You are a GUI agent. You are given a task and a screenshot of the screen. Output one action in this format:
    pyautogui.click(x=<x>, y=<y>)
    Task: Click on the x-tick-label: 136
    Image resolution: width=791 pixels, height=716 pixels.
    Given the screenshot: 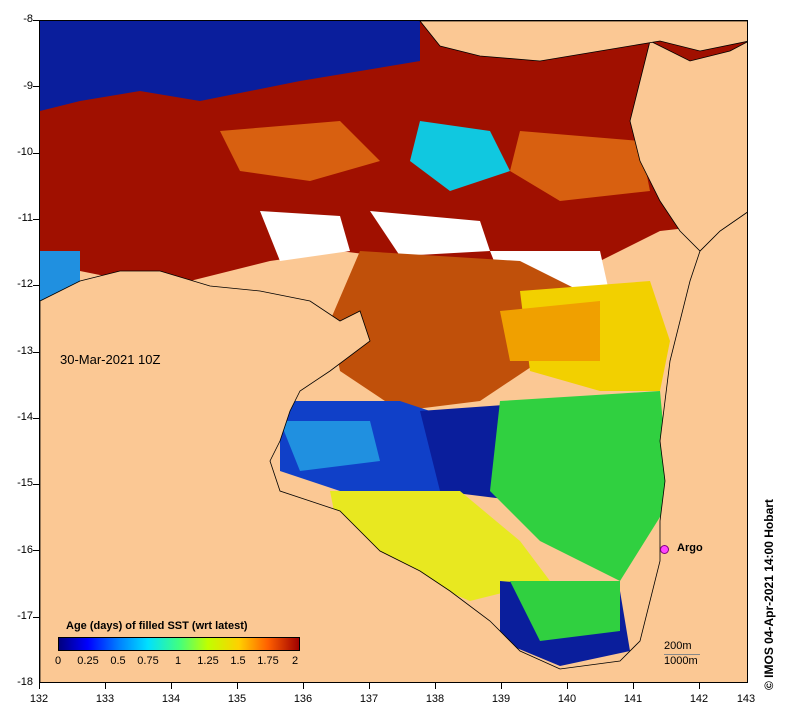 What is the action you would take?
    pyautogui.click(x=303, y=699)
    